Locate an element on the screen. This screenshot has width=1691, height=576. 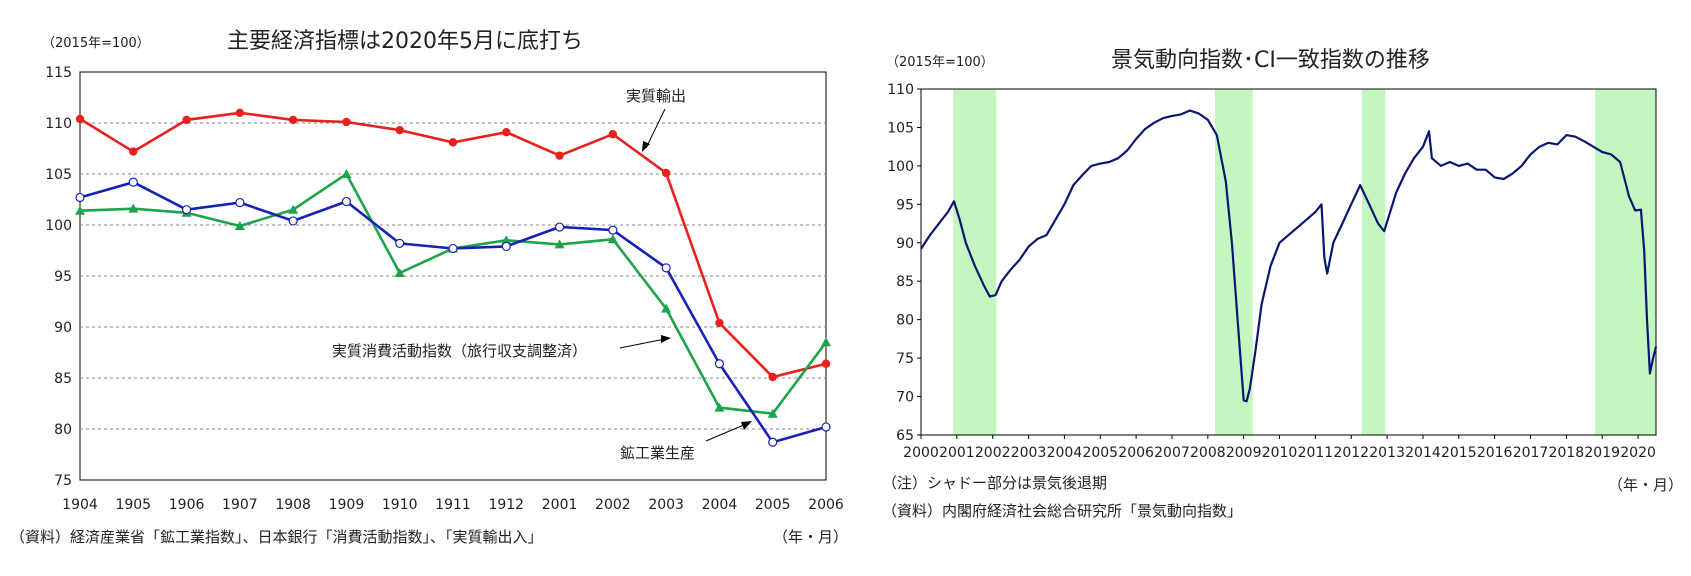
right-x-tick-label: 2005 is located at coordinates (1100, 453).